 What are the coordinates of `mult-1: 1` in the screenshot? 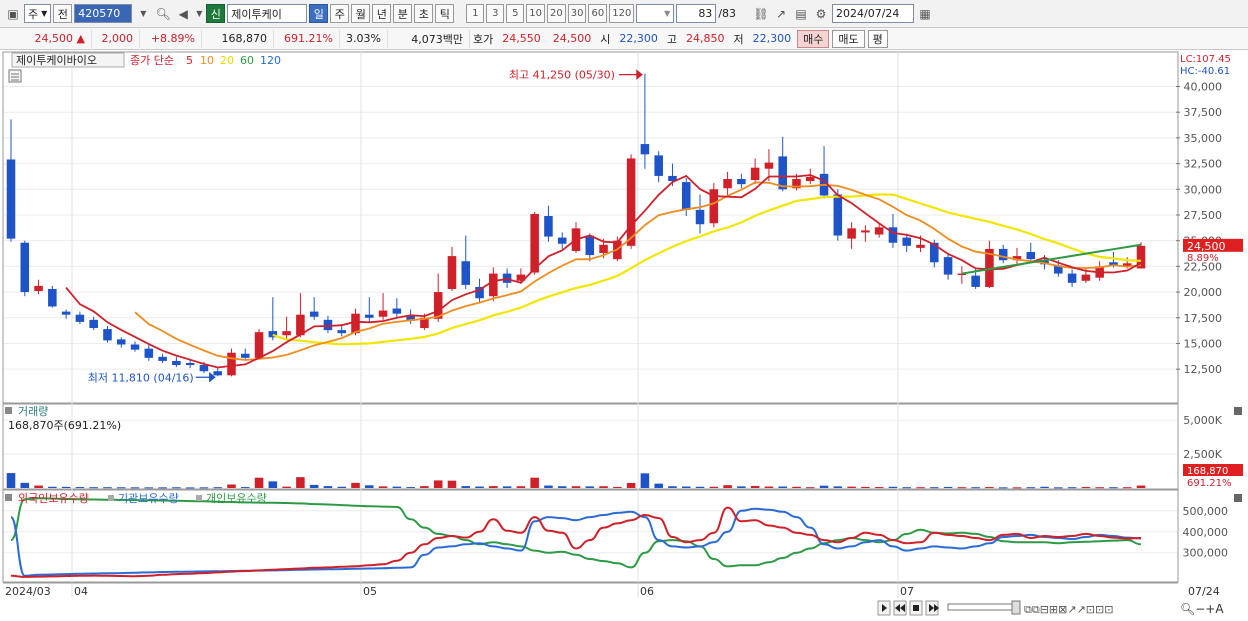 It's located at (475, 13).